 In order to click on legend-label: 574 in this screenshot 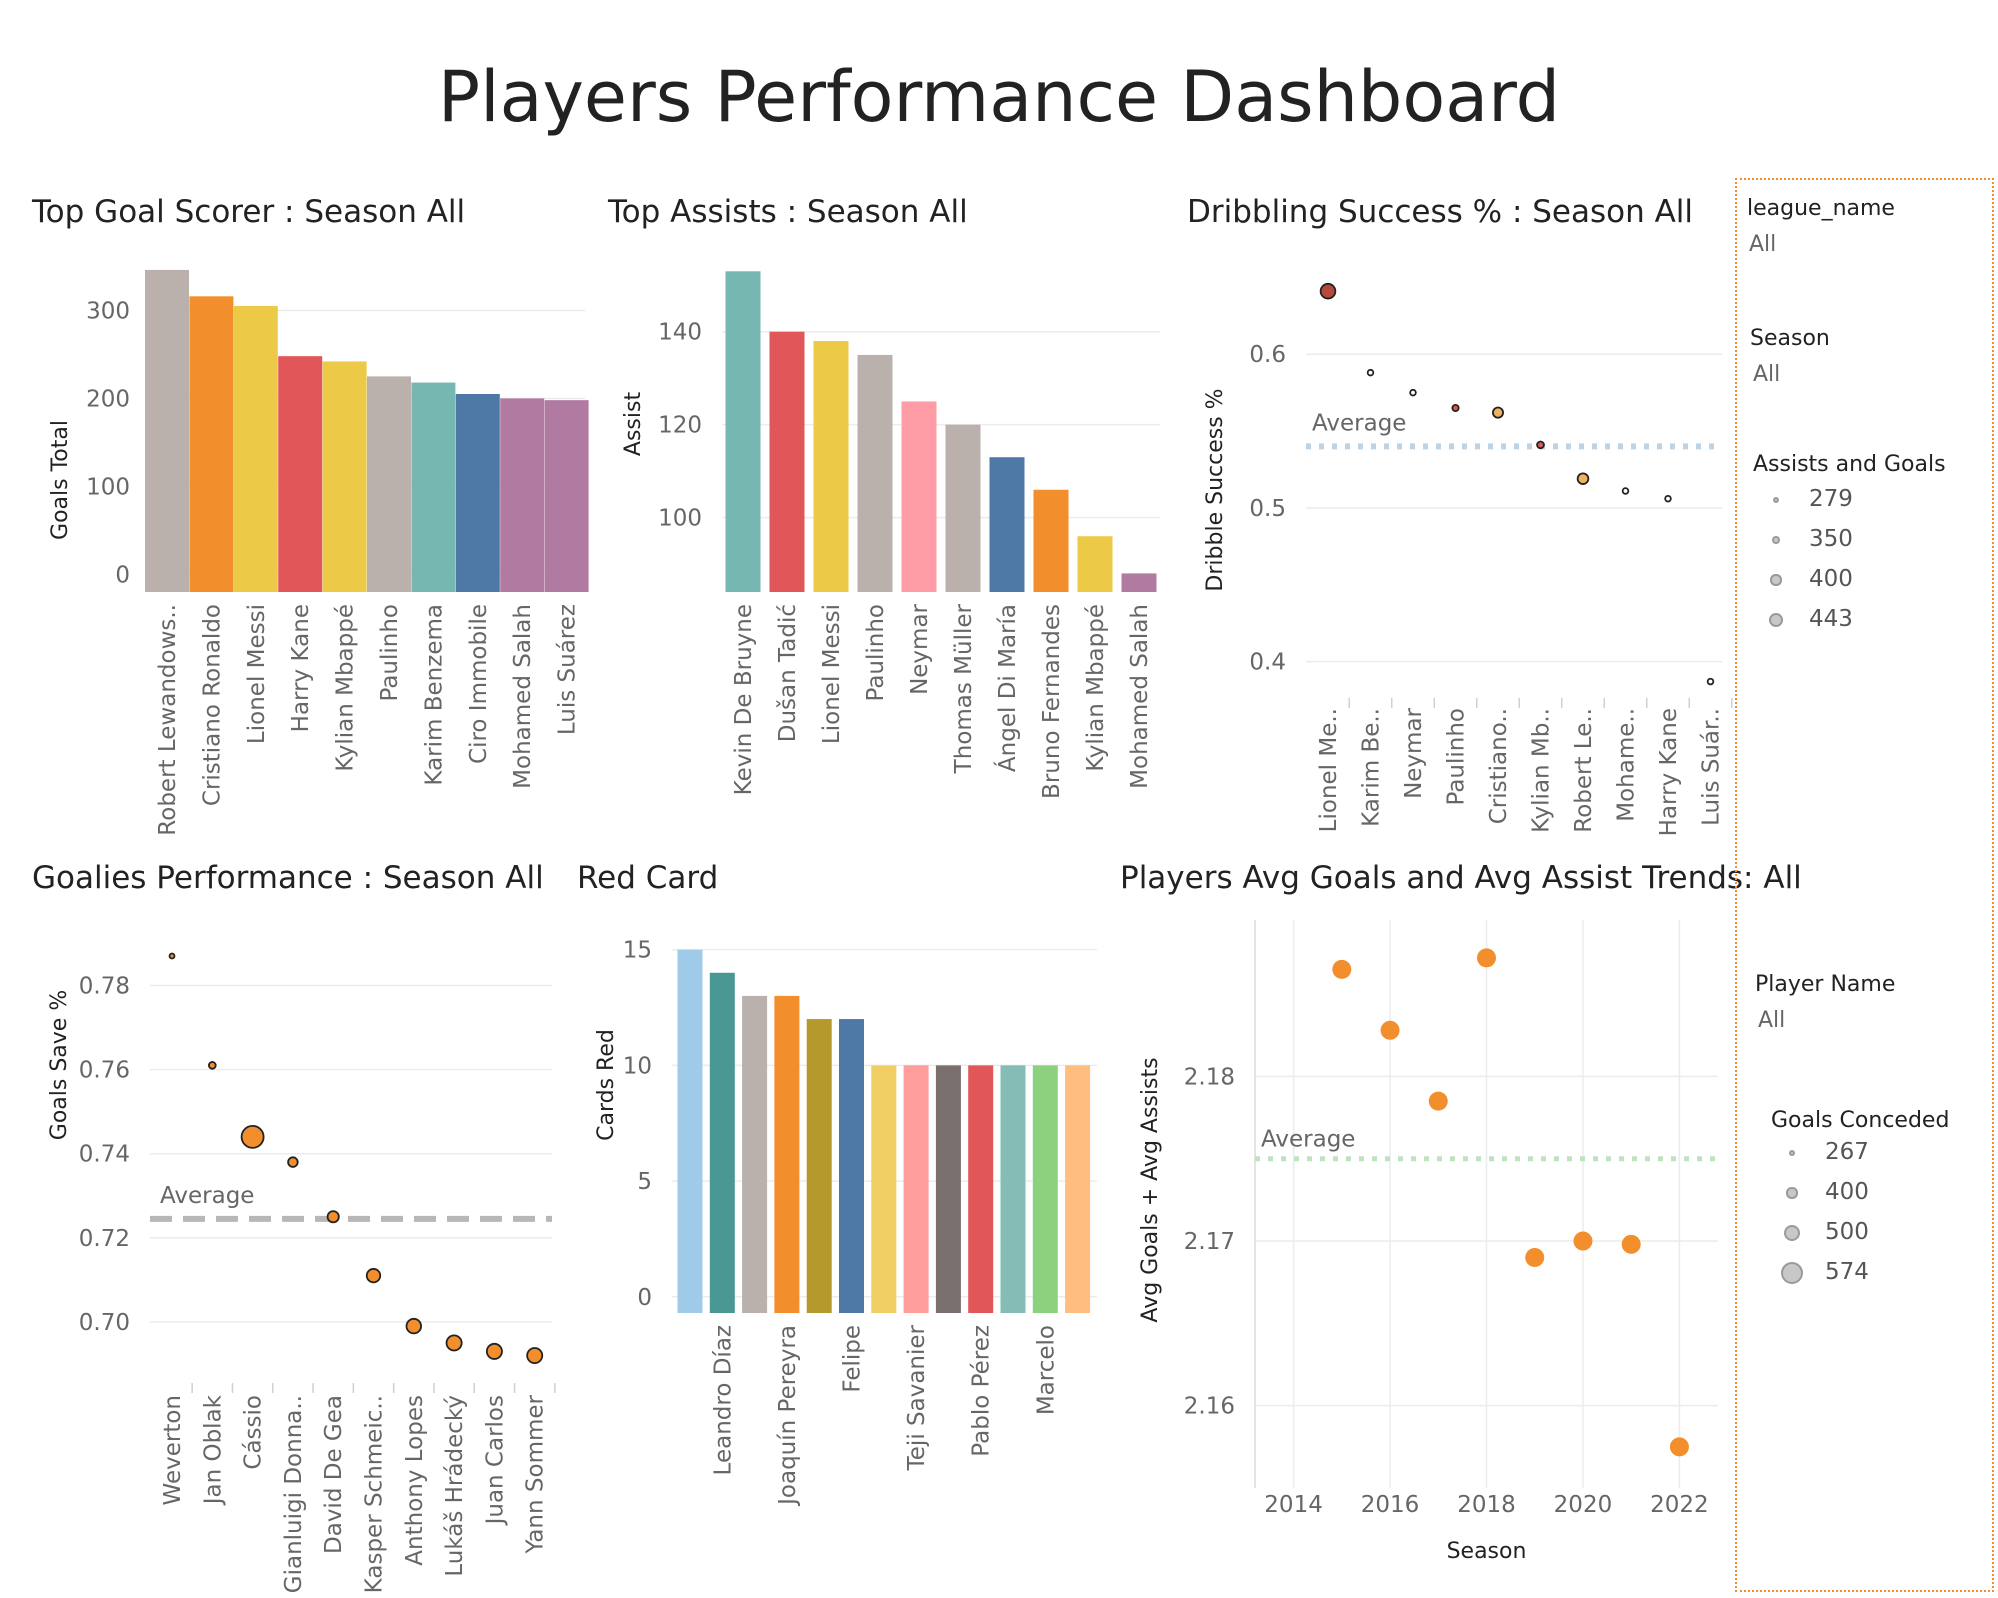, I will do `click(1847, 1272)`.